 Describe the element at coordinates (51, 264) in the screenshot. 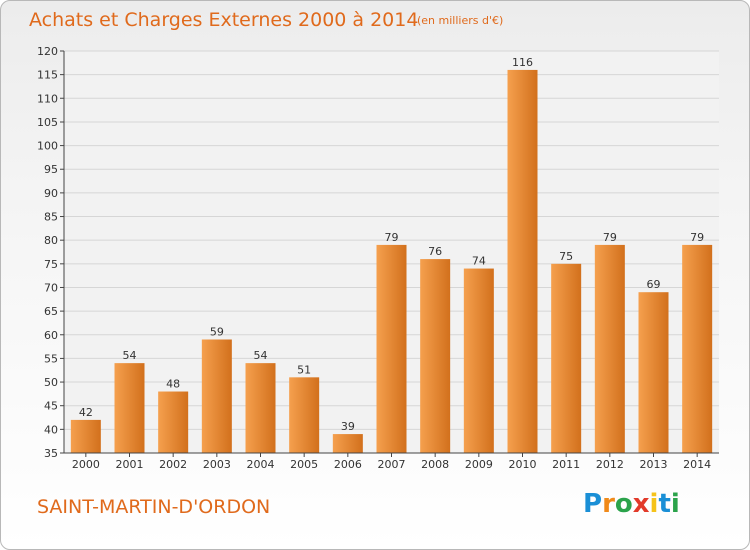

I see `y-tick-label: 75` at that location.